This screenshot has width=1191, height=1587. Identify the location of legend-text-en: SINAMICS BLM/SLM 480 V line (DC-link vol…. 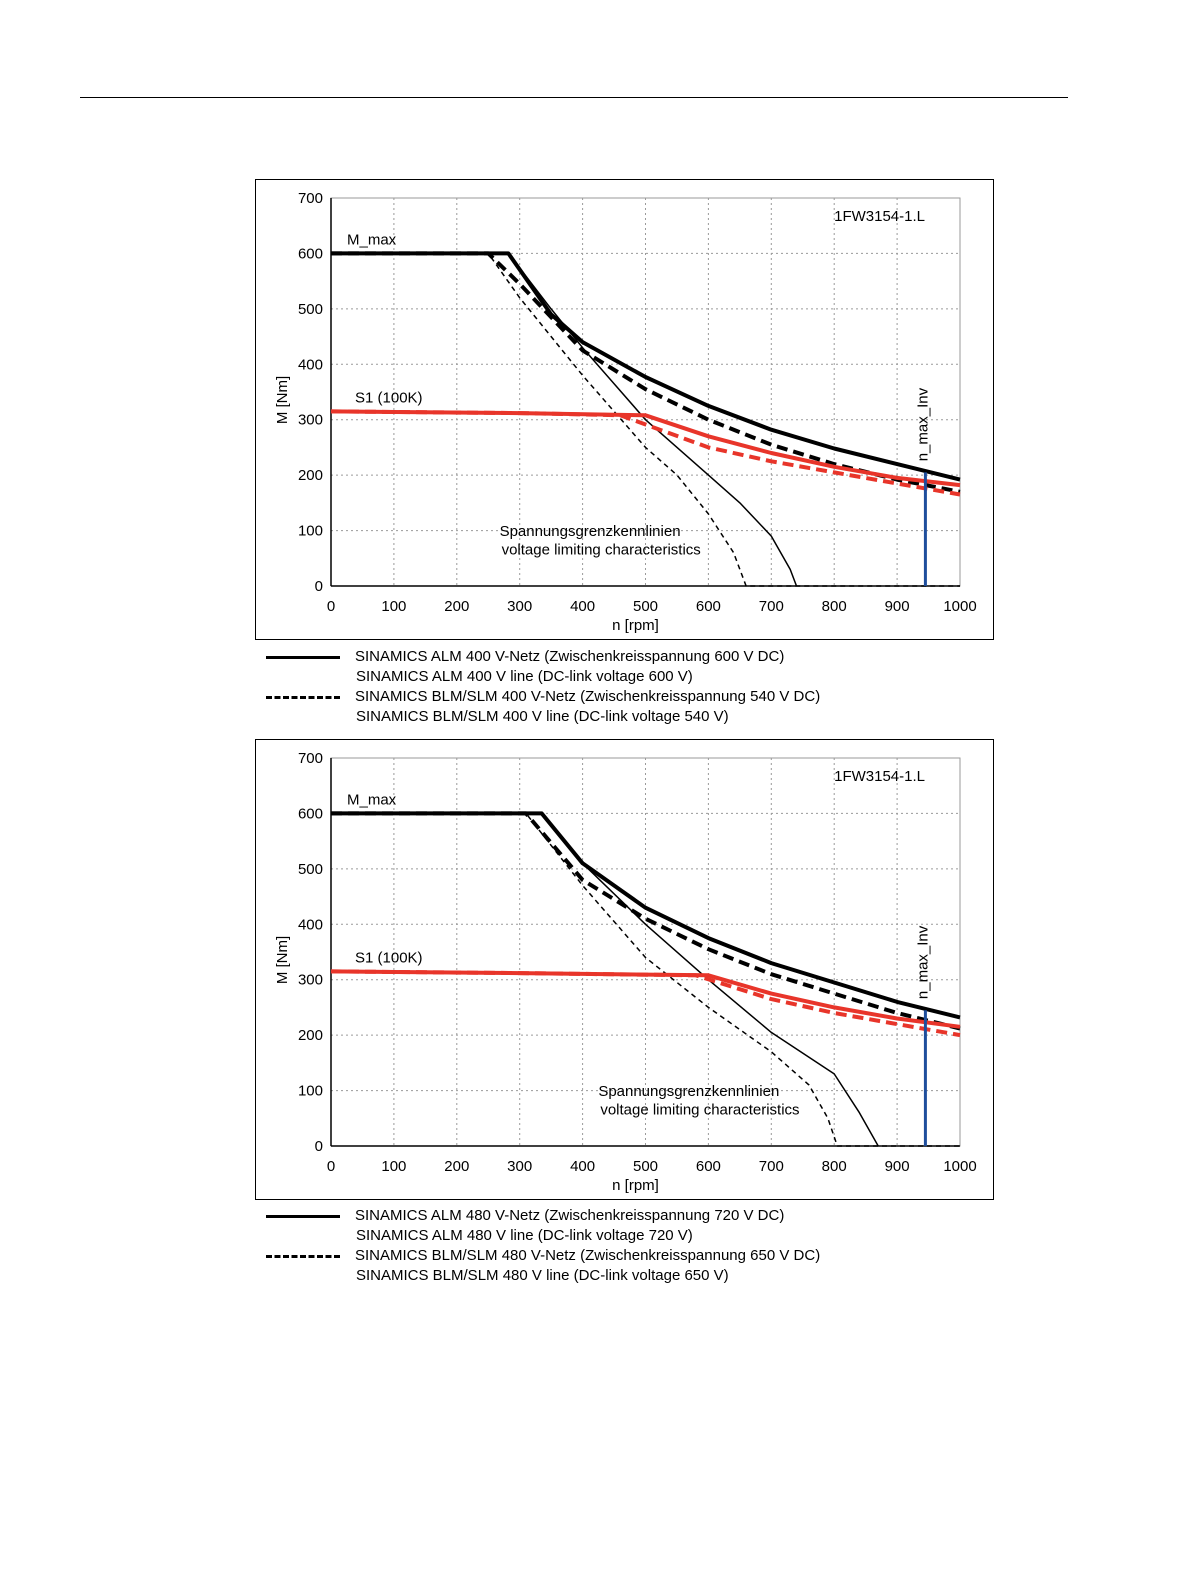
(542, 1275).